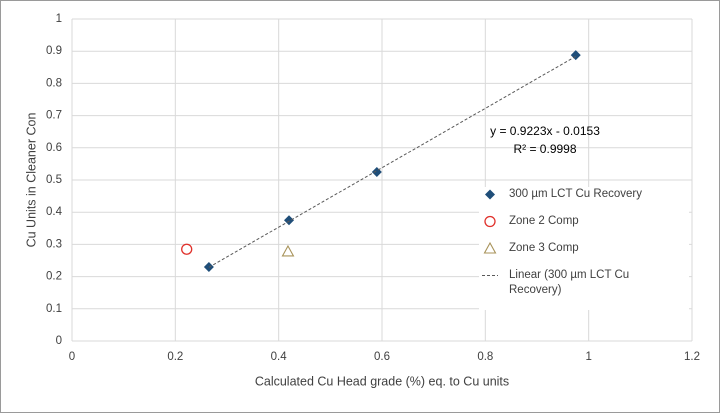  What do you see at coordinates (279, 357) in the screenshot?
I see `x-tick-label: 0.4` at bounding box center [279, 357].